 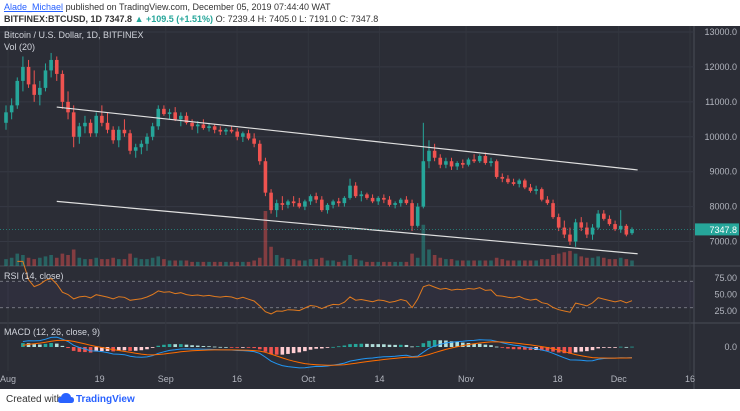 I want to click on macd-pane, so click(x=327, y=352).